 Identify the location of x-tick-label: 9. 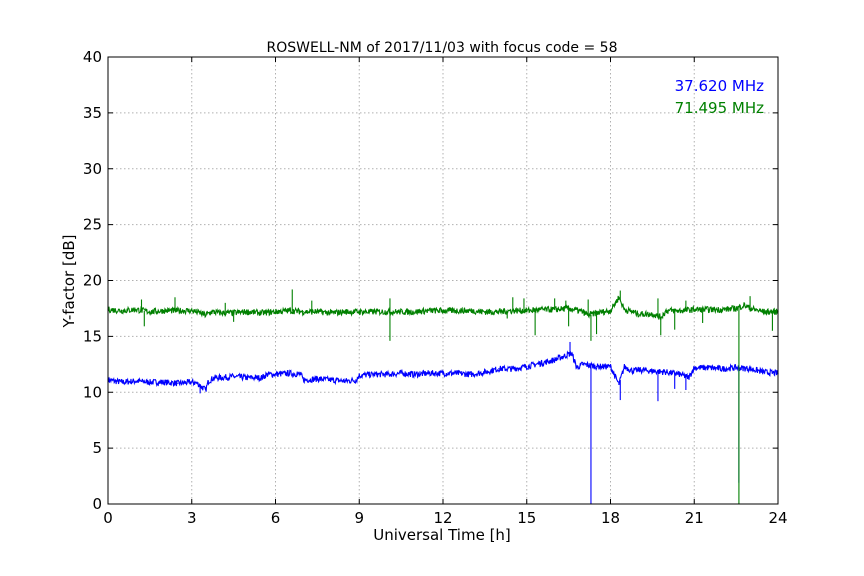
(359, 518).